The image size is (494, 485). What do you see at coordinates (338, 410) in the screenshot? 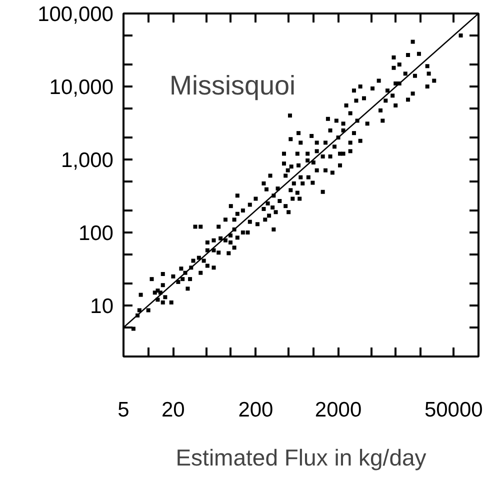
I see `x-tick-label: 2000` at bounding box center [338, 410].